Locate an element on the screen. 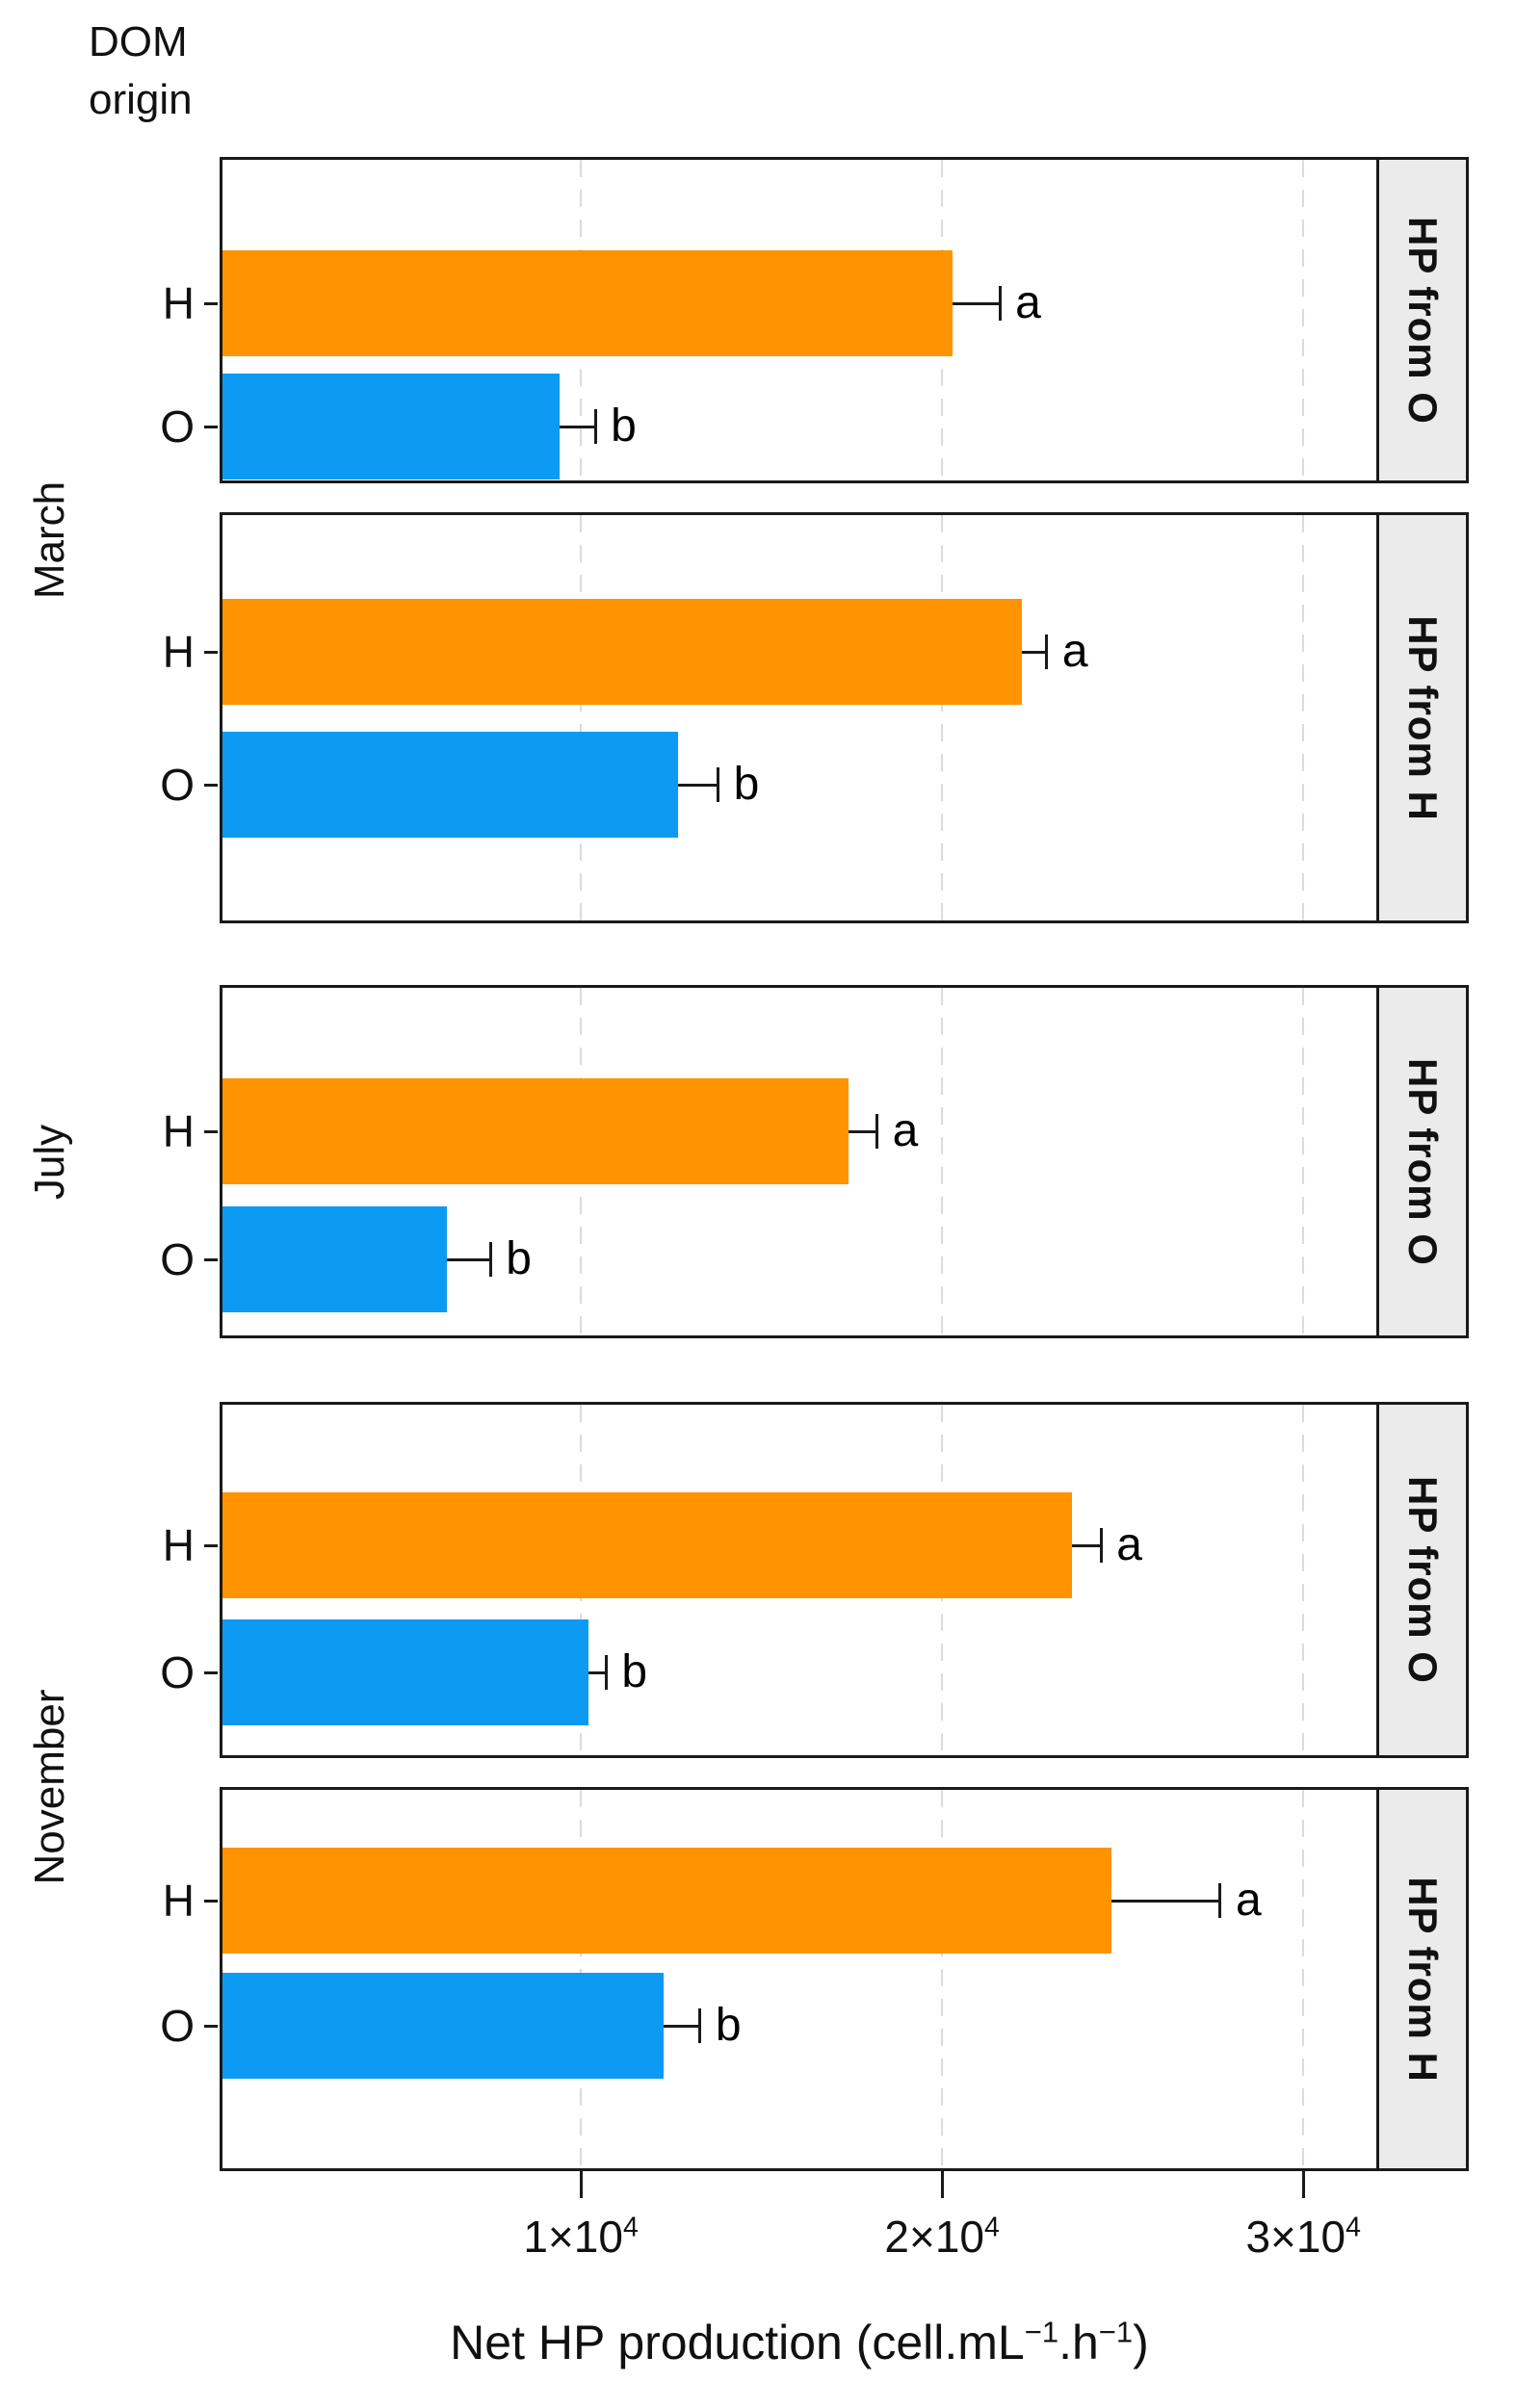  month-label-november: November is located at coordinates (50, 1786).